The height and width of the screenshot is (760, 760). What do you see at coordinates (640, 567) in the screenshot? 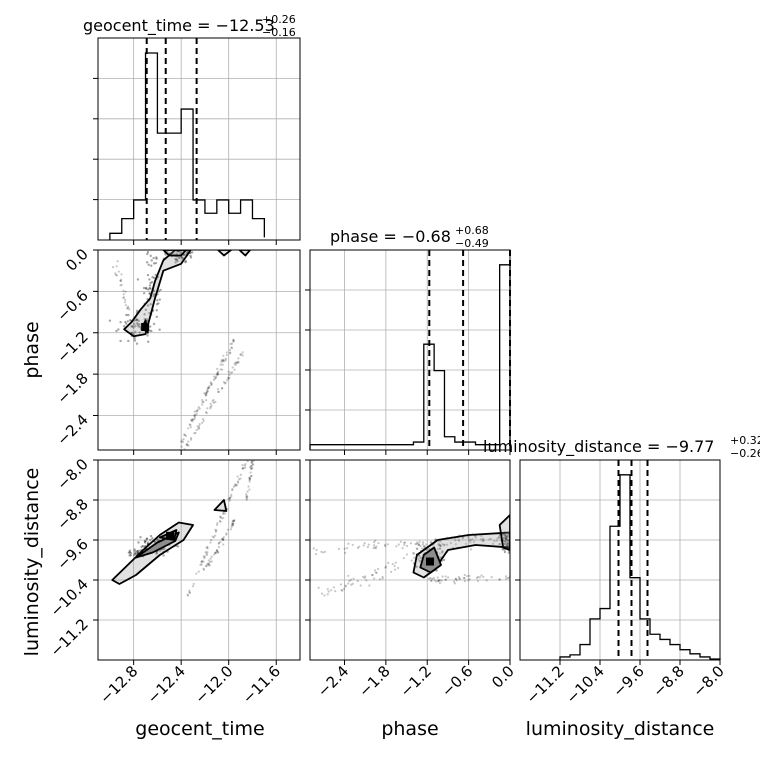
I see `hist-step-luminosity_distance` at bounding box center [640, 567].